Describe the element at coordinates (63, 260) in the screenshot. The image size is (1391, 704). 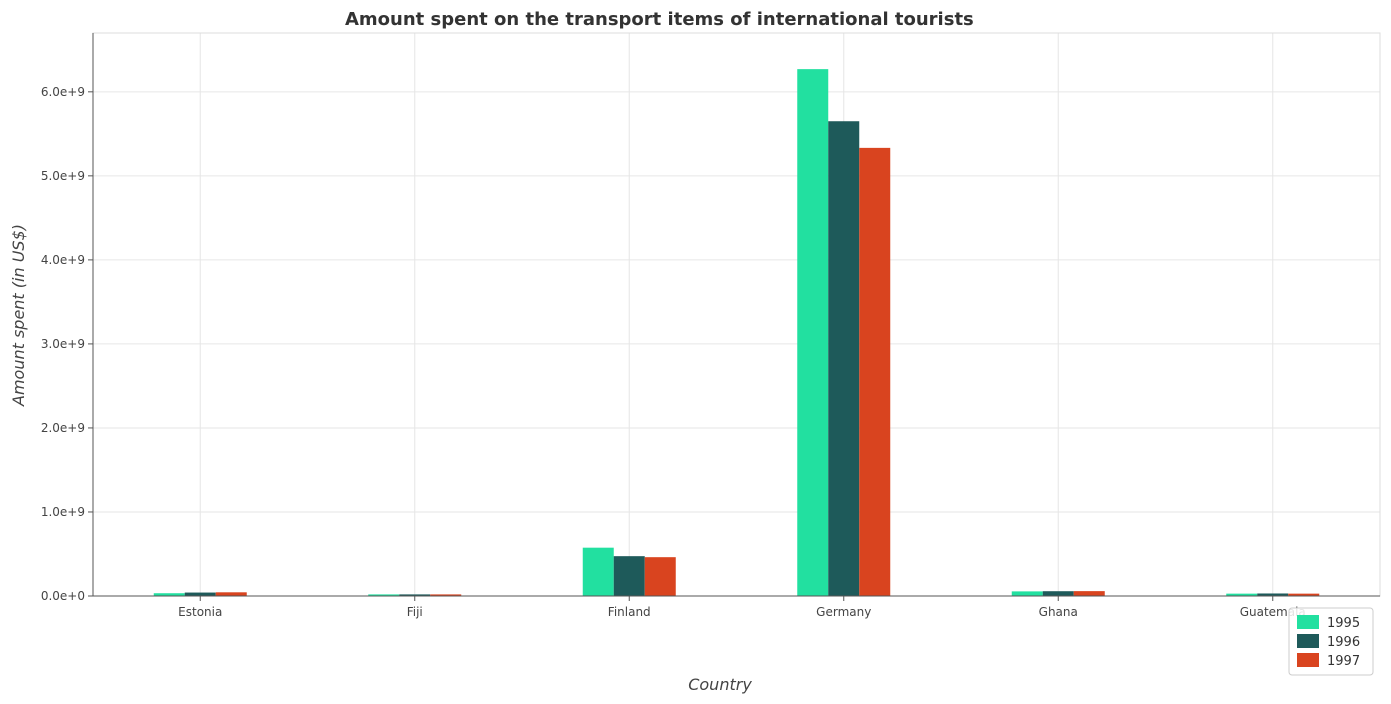
I see `y-tick-label: 4.0e+9` at that location.